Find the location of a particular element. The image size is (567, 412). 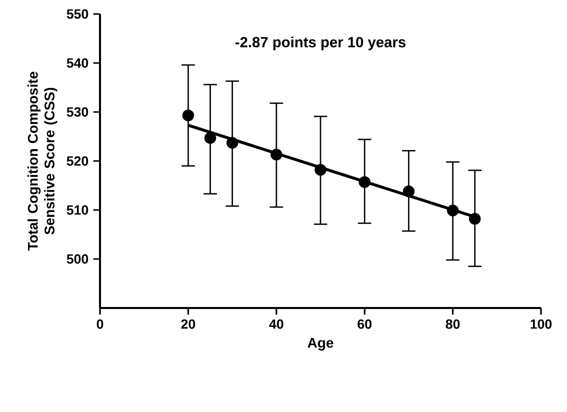

y-tick-label: 540 is located at coordinates (77, 63).